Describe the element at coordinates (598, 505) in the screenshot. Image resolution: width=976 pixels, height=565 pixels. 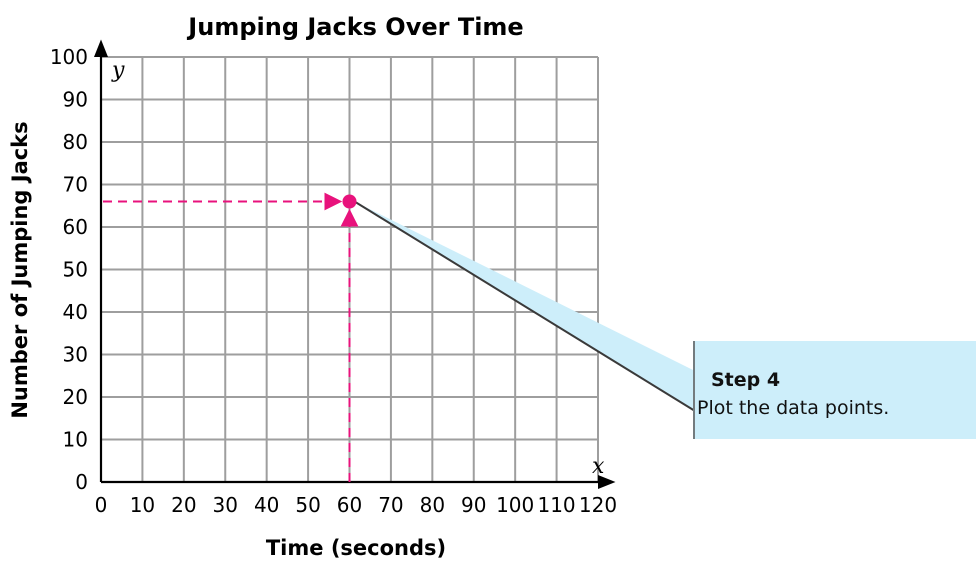
I see `x-tick-label: 120` at that location.